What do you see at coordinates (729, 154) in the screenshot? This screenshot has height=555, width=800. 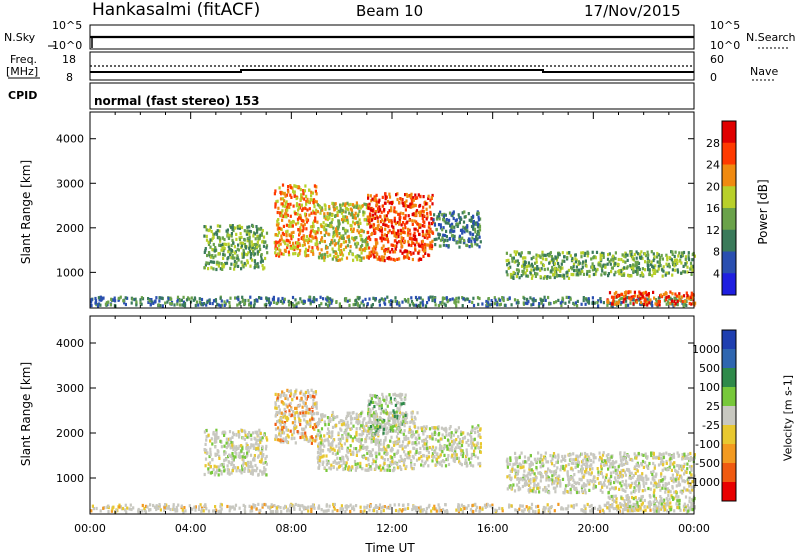 I see `colorbar-segment` at bounding box center [729, 154].